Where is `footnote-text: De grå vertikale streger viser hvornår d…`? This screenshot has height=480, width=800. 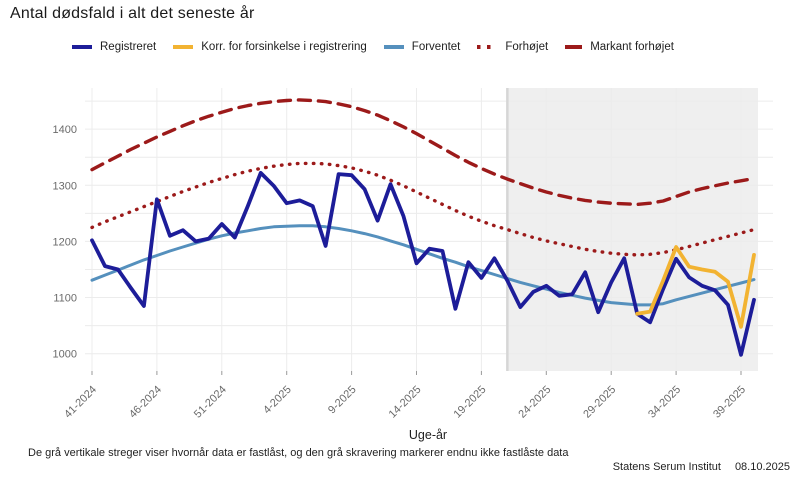 footnote-text: De grå vertikale streger viser hvornår d… is located at coordinates (298, 453).